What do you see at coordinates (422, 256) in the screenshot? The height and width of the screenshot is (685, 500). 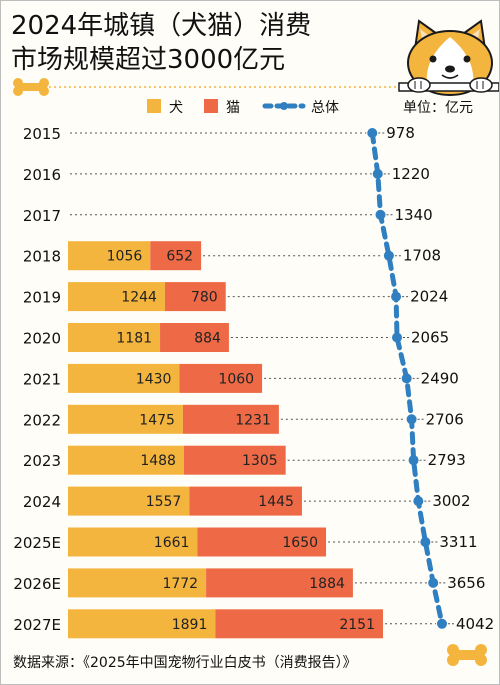 I see `total-value-label: 1708` at bounding box center [422, 256].